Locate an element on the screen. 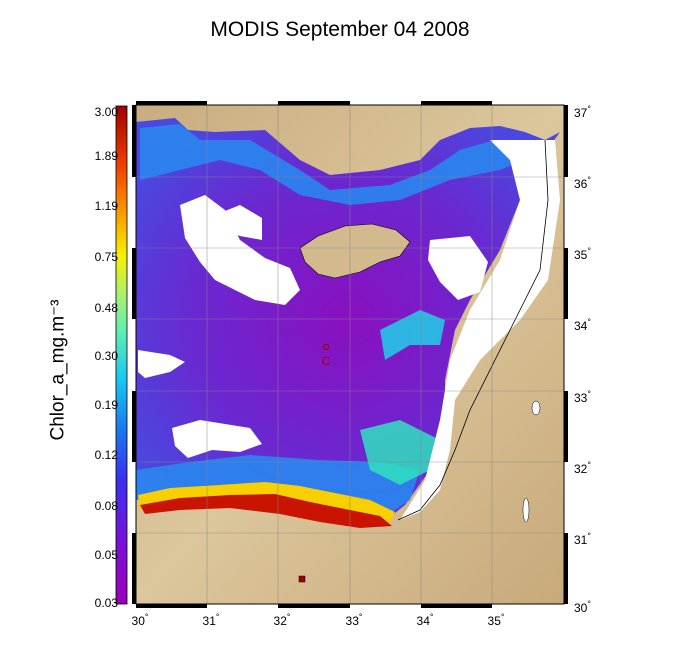 This screenshot has height=650, width=680. colorbar-tick: 0.48 is located at coordinates (106, 308).